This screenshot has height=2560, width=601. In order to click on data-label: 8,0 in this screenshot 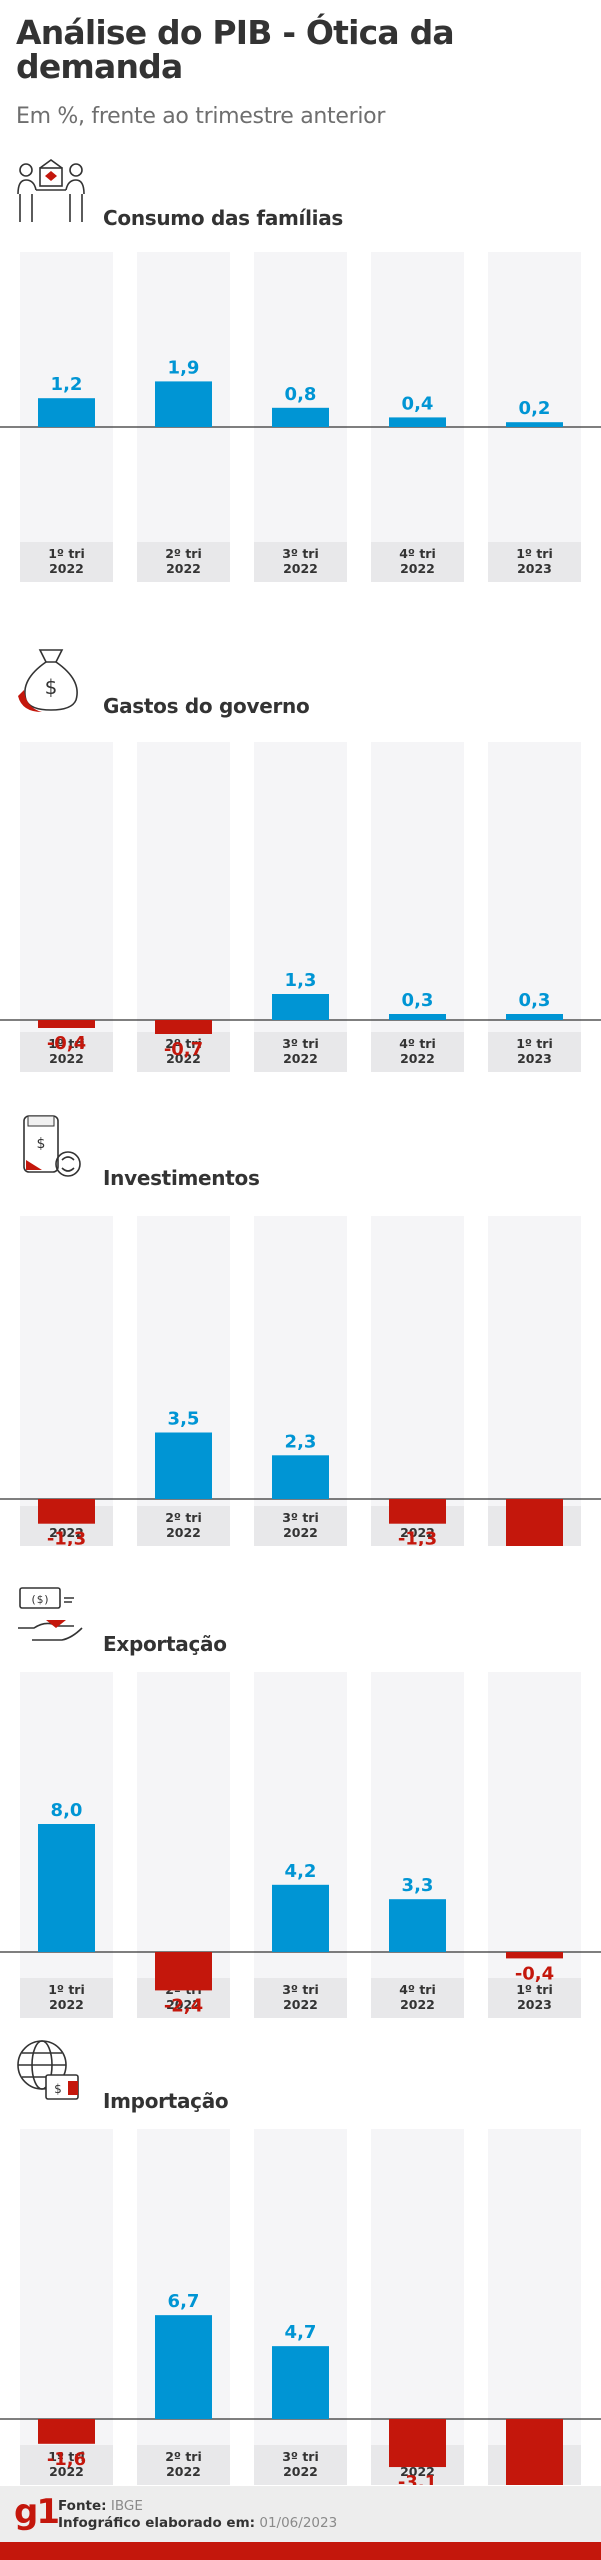, I will do `click(67, 1810)`.